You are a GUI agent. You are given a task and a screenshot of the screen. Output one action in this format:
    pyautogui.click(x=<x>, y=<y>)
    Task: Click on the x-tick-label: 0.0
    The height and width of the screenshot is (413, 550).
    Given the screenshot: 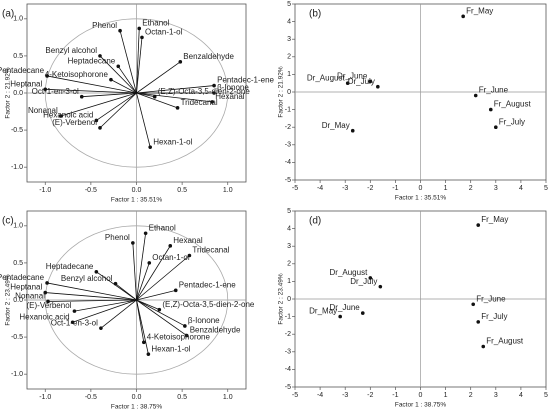 What is the action you would take?
    pyautogui.click(x=137, y=190)
    